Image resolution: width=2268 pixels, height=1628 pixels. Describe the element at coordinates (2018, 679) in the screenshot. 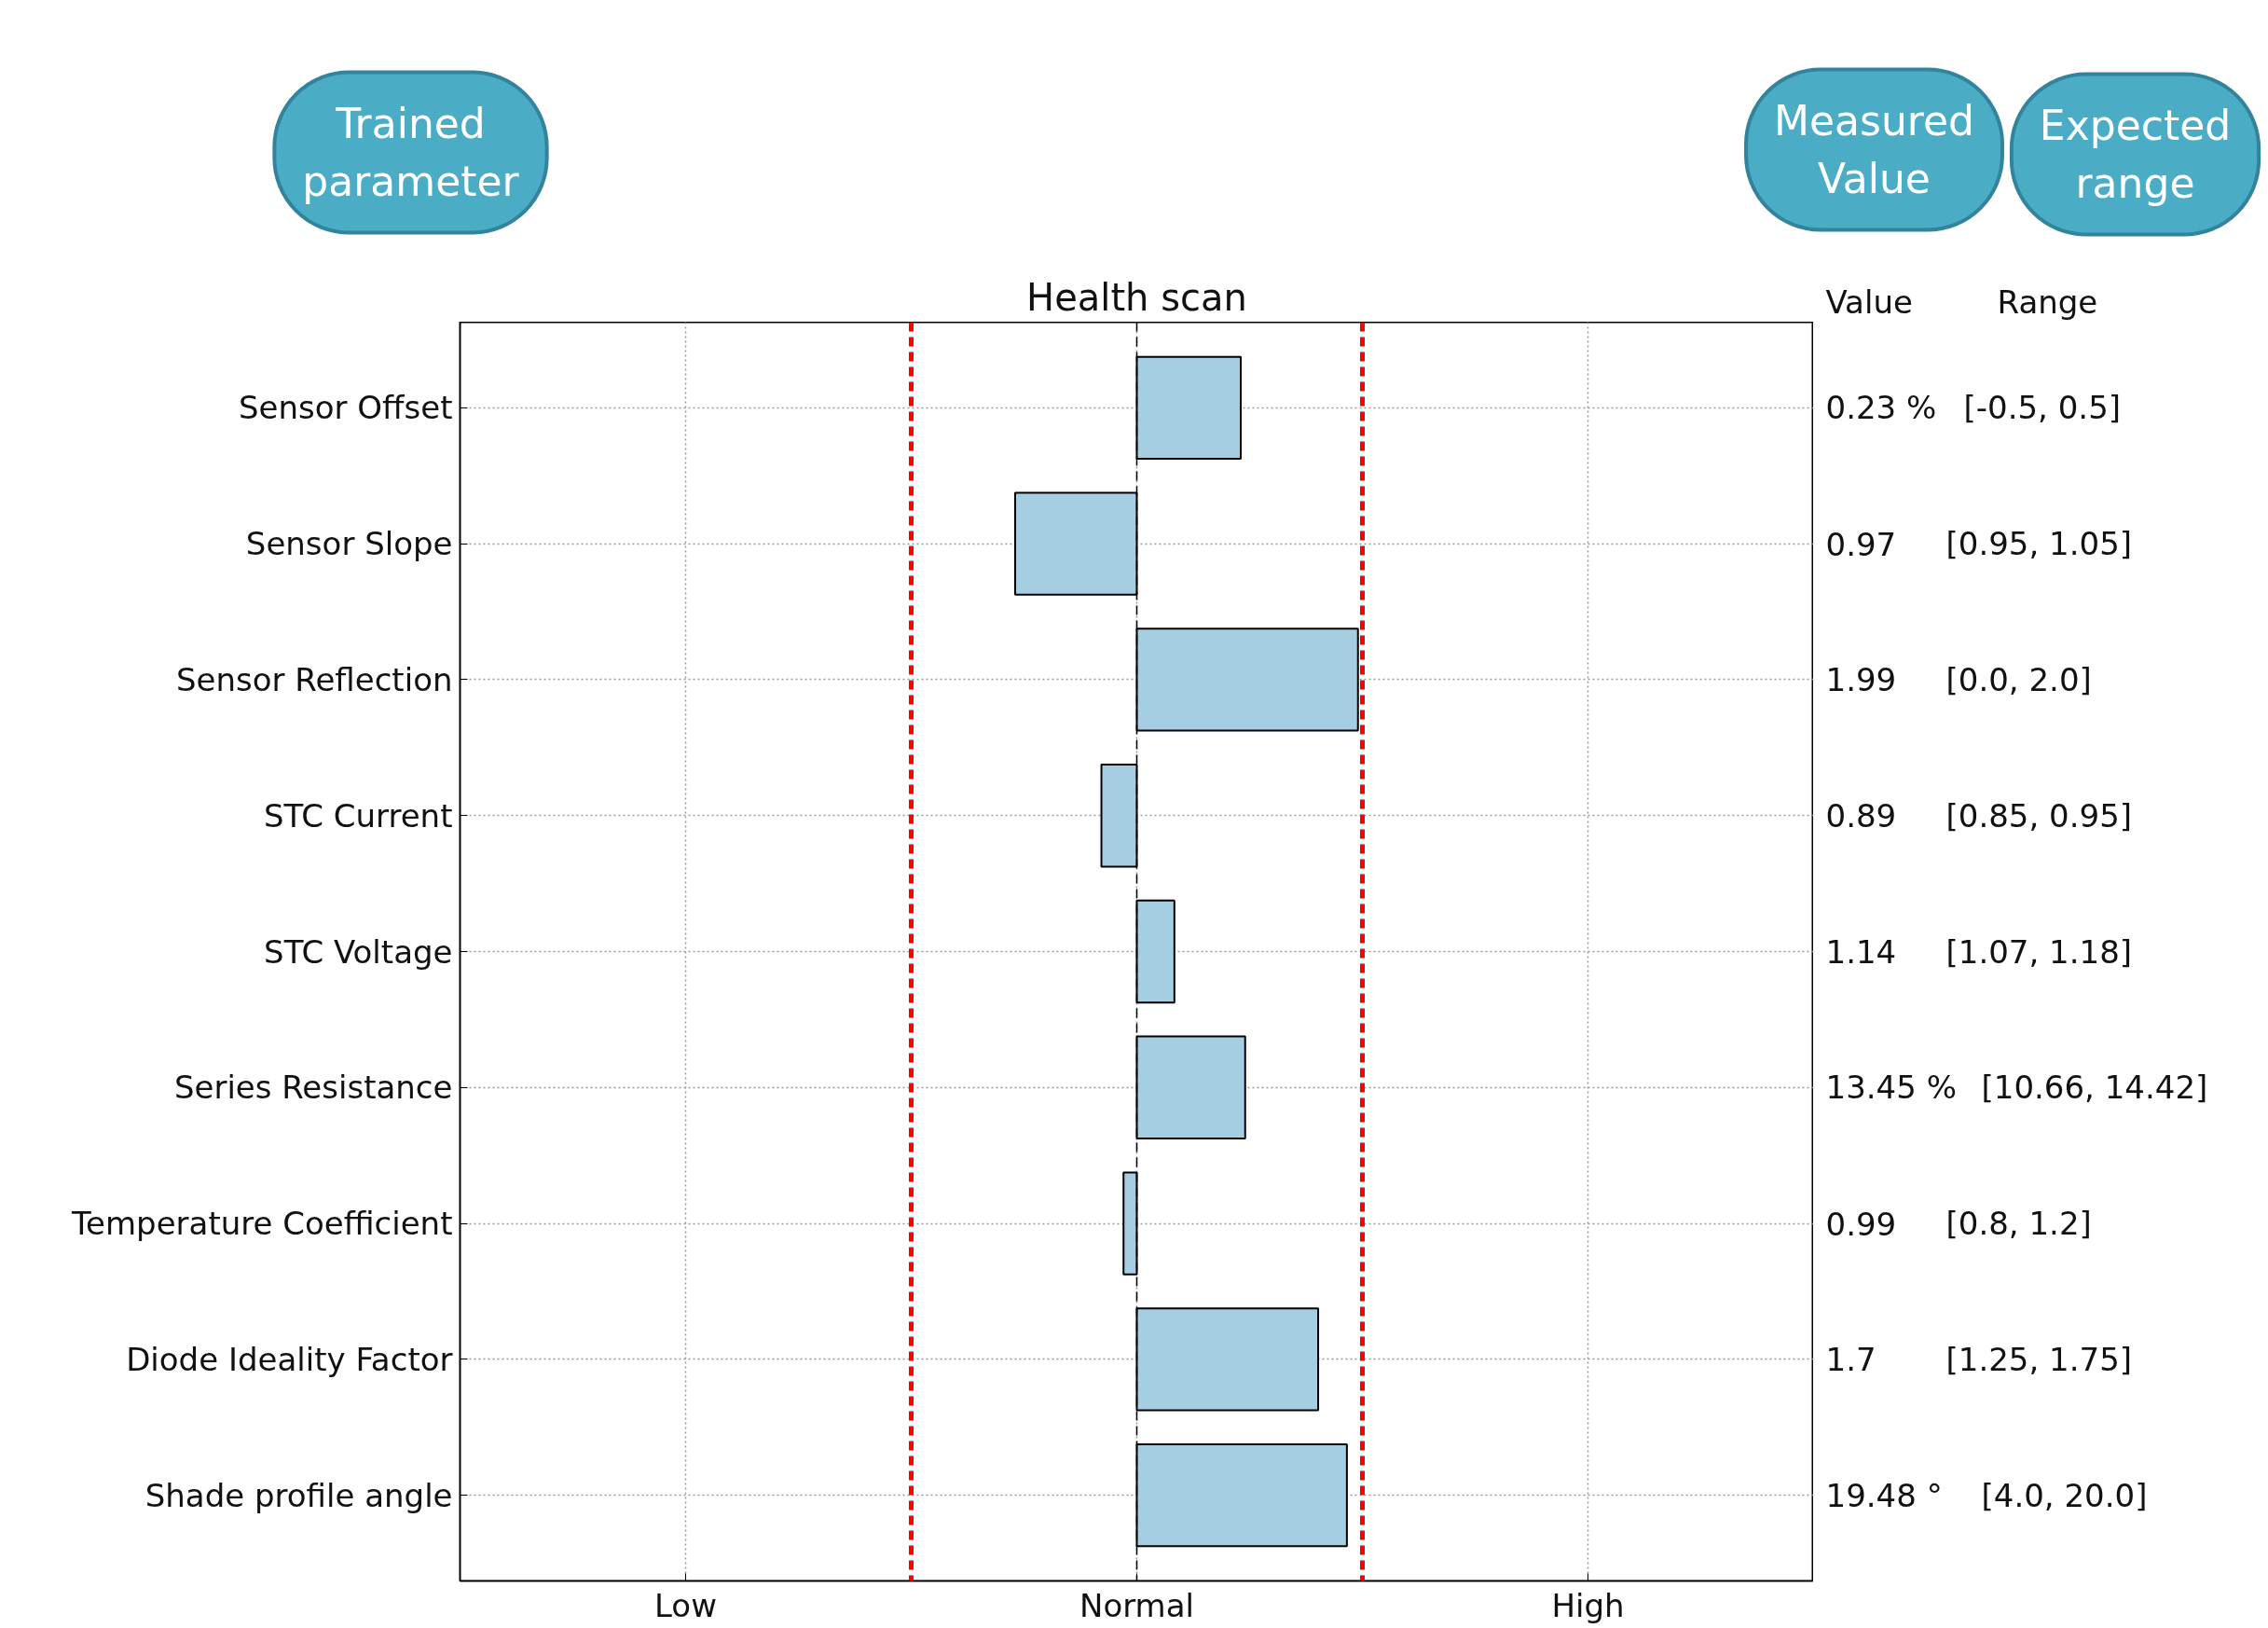

I see `text: [0.0, 2.0]` at that location.